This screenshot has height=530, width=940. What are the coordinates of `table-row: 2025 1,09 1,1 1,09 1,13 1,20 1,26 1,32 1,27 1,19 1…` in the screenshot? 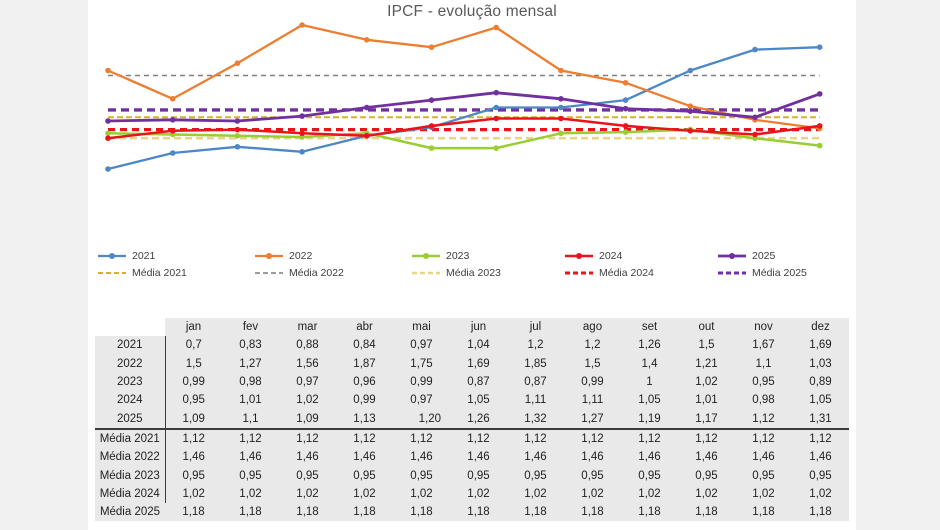 It's located at (472, 419).